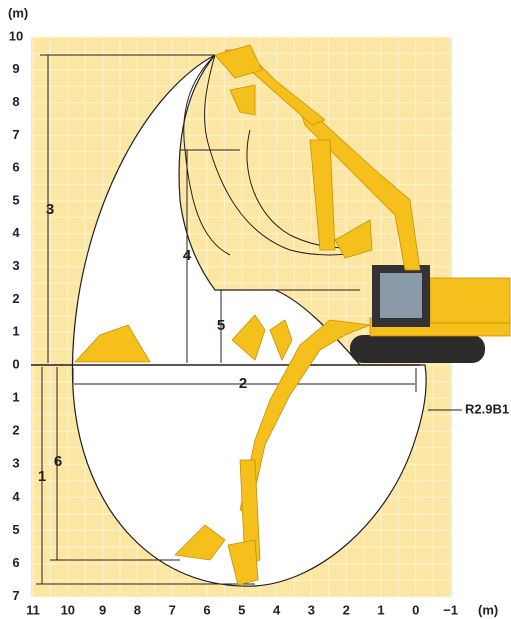  I want to click on x-unit: (m), so click(488, 609).